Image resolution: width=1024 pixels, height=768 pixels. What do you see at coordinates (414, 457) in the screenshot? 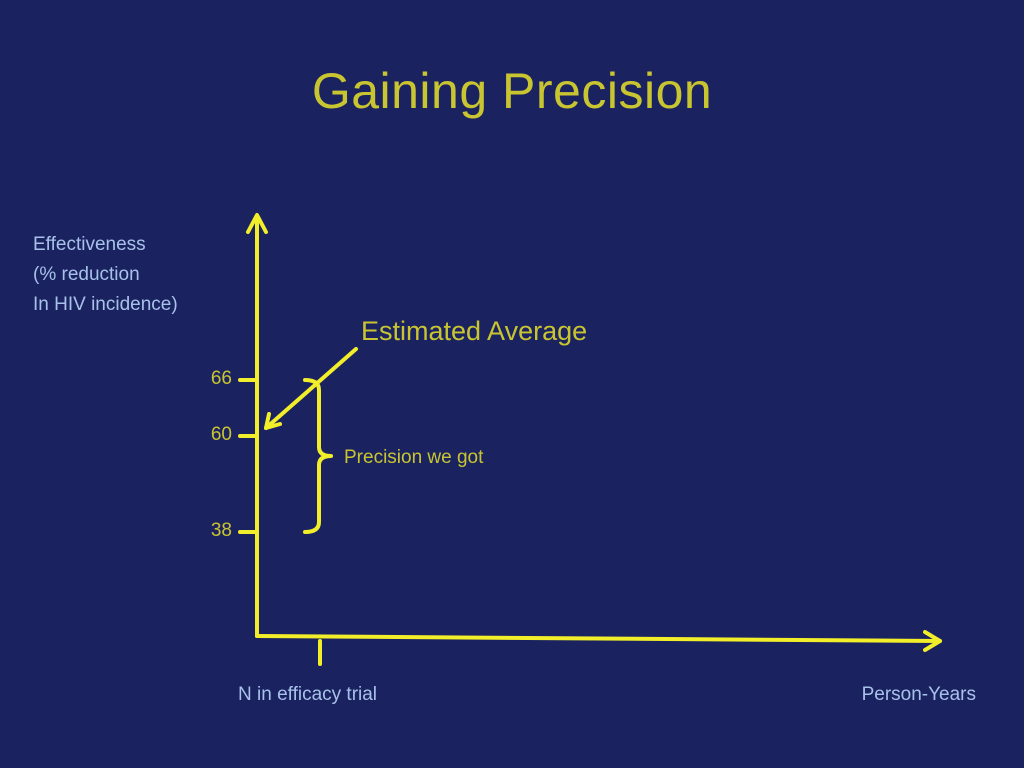
I see `precision-label: Precision we got` at bounding box center [414, 457].